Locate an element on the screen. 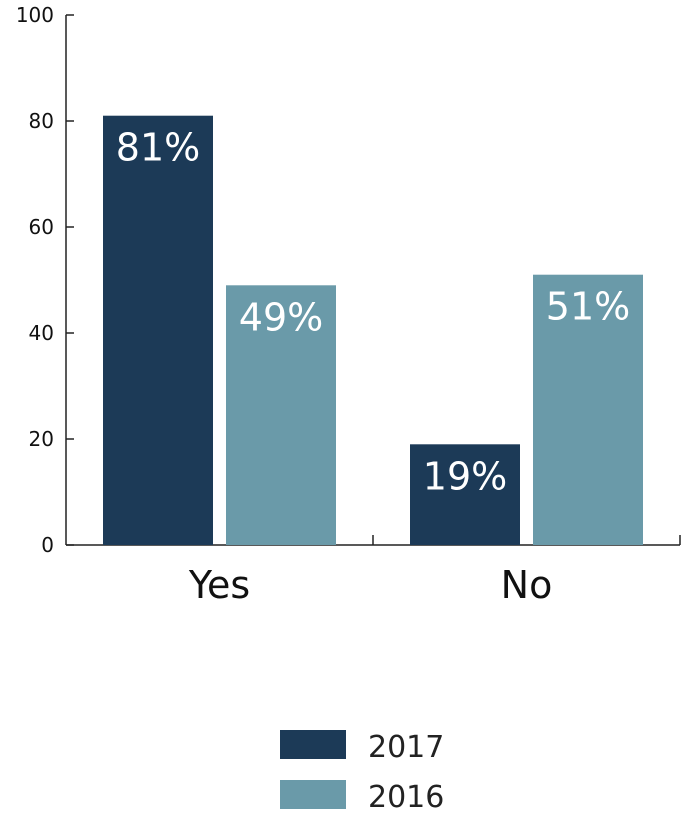 The width and height of the screenshot is (700, 839). y-tick-label: 40 is located at coordinates (41, 333).